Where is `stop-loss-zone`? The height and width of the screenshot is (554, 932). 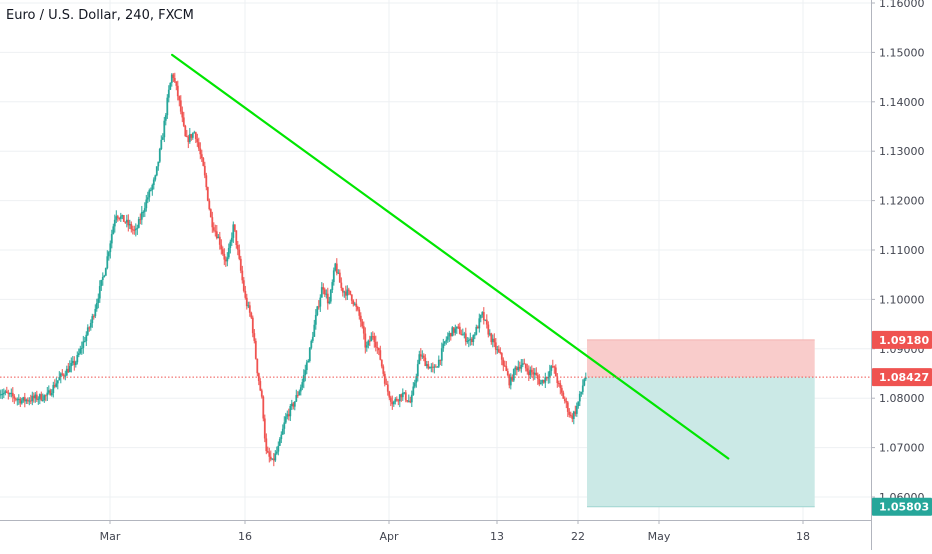
stop-loss-zone is located at coordinates (701, 358).